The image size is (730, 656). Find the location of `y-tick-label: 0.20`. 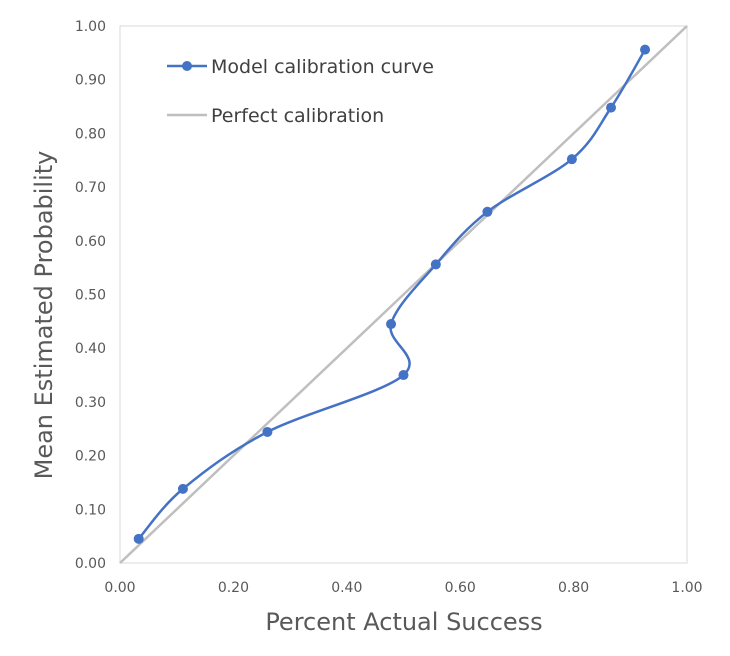

y-tick-label: 0.20 is located at coordinates (90, 457).